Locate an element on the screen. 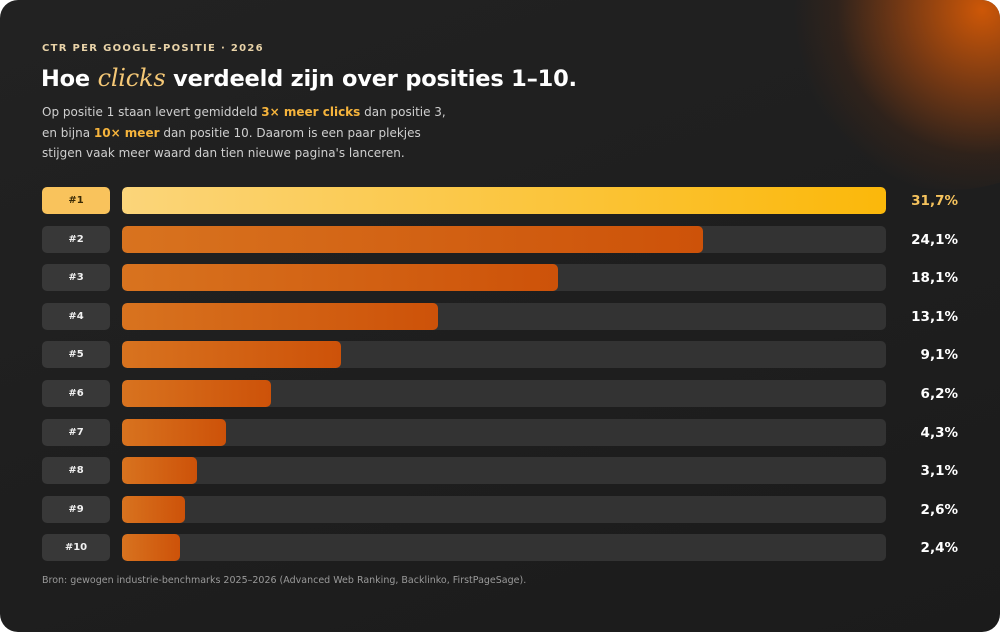 Image resolution: width=1000 pixels, height=632 pixels. rank-label: #9 is located at coordinates (76, 509).